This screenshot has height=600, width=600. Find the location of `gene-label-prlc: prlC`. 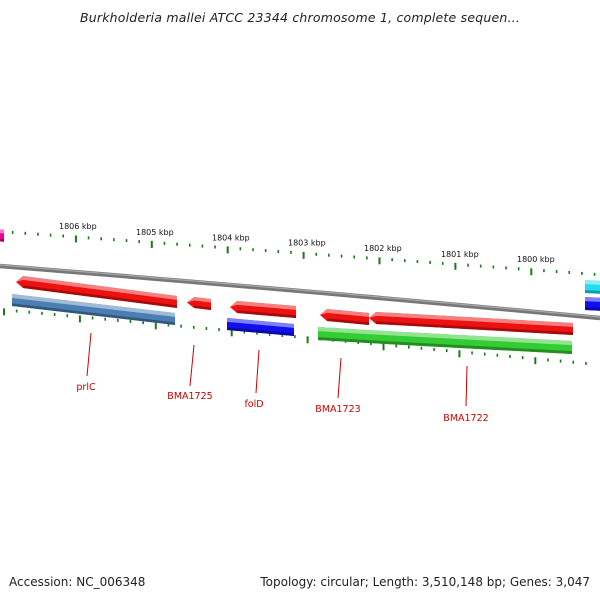

gene-label-prlc: prlC is located at coordinates (86, 387).